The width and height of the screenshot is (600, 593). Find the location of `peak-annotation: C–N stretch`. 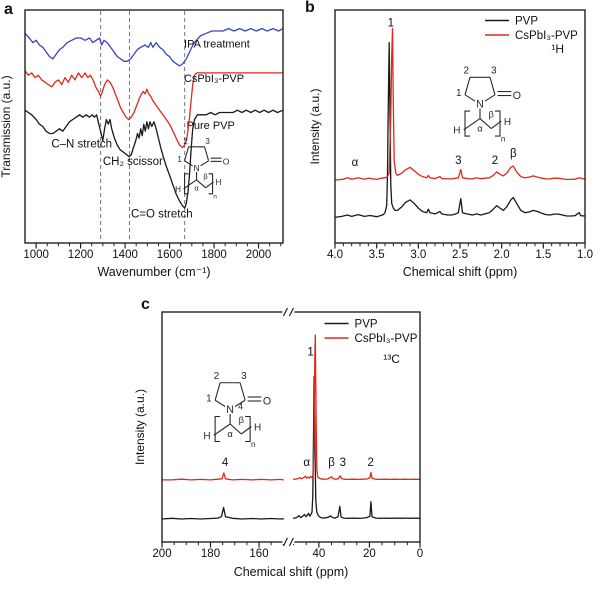

peak-annotation: C–N stretch is located at coordinates (81, 144).